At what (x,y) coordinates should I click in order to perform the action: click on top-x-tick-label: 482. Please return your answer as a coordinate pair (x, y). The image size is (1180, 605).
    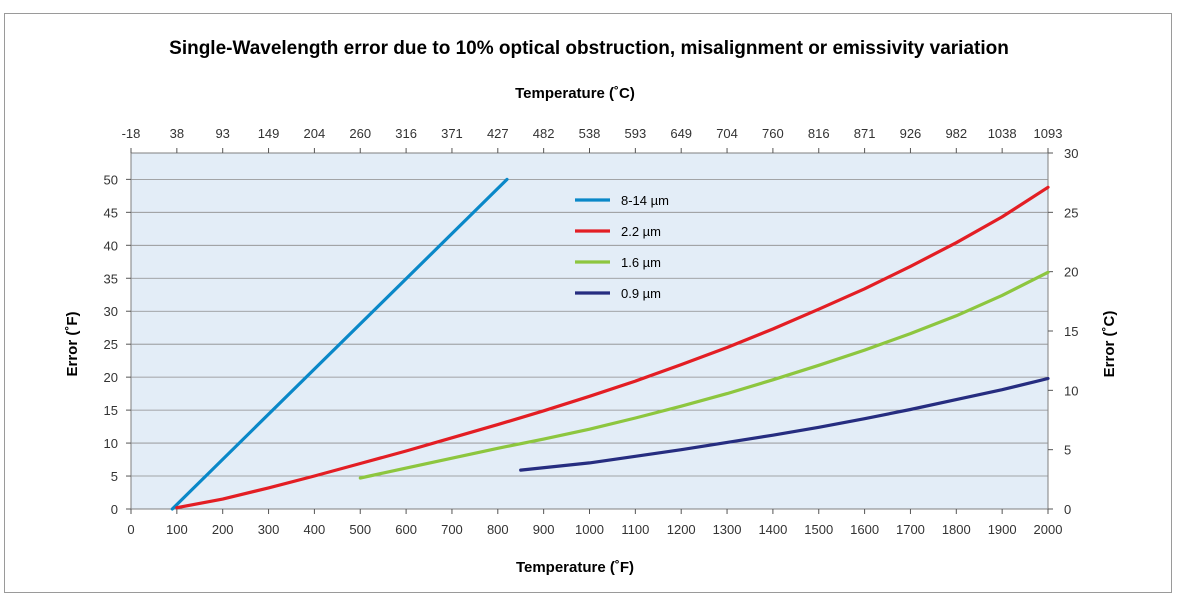
    Looking at the image, I should click on (544, 133).